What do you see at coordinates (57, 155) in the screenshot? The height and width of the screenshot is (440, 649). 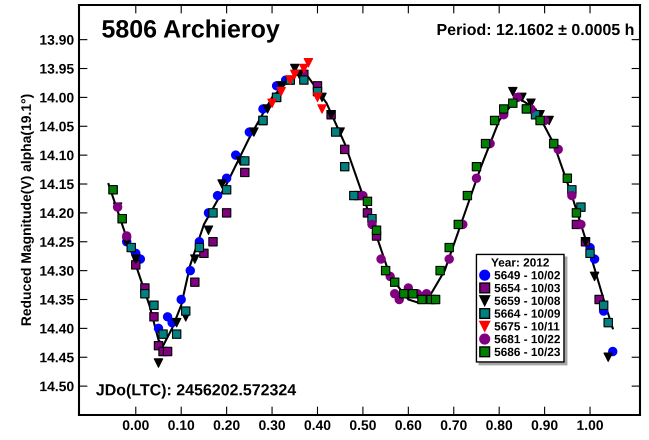 I see `y-tick-label: 14.10` at bounding box center [57, 155].